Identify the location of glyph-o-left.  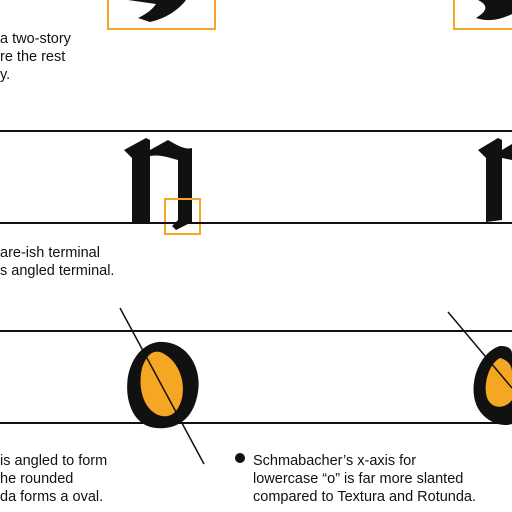
(163, 385).